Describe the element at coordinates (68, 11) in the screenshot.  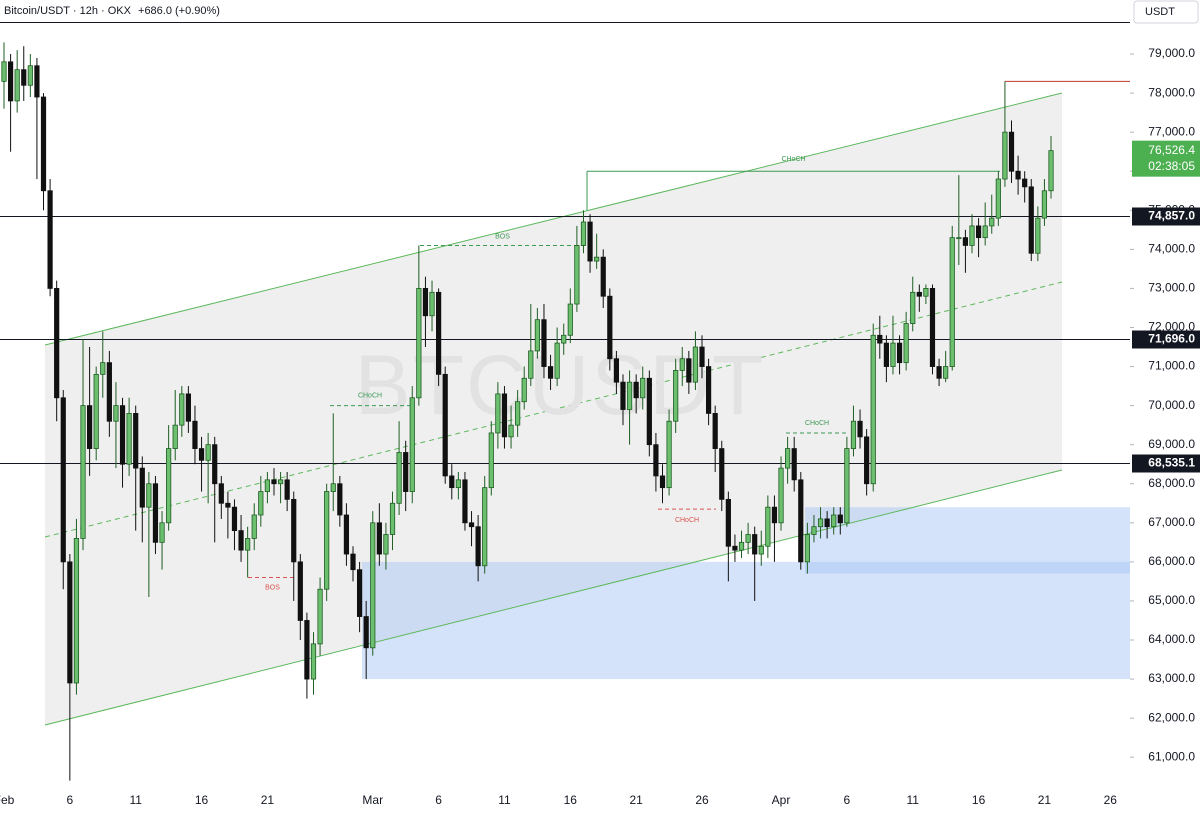
I see `symbol-title: Bitcoin/USDT · 12h · OKX` at that location.